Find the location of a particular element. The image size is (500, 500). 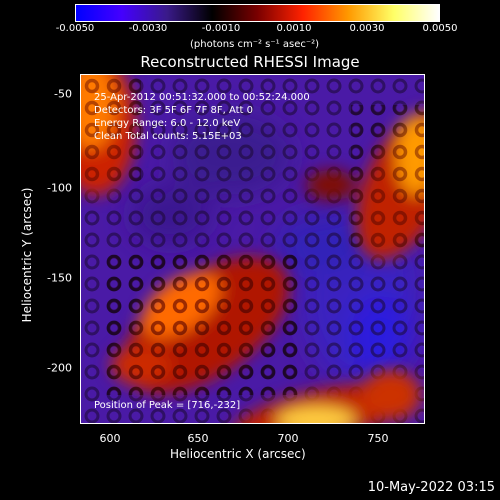

y-tick-label: -200 is located at coordinates (59, 368).